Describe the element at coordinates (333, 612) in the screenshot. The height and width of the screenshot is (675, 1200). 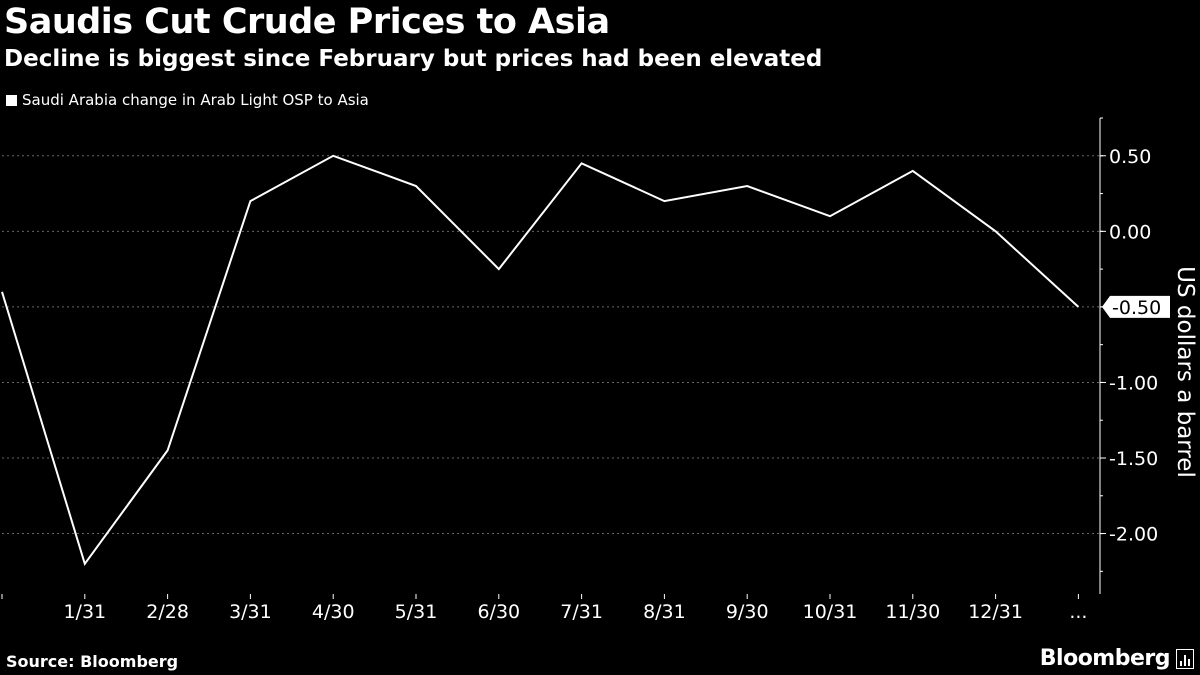
I see `x-tick-label: 4/30` at that location.